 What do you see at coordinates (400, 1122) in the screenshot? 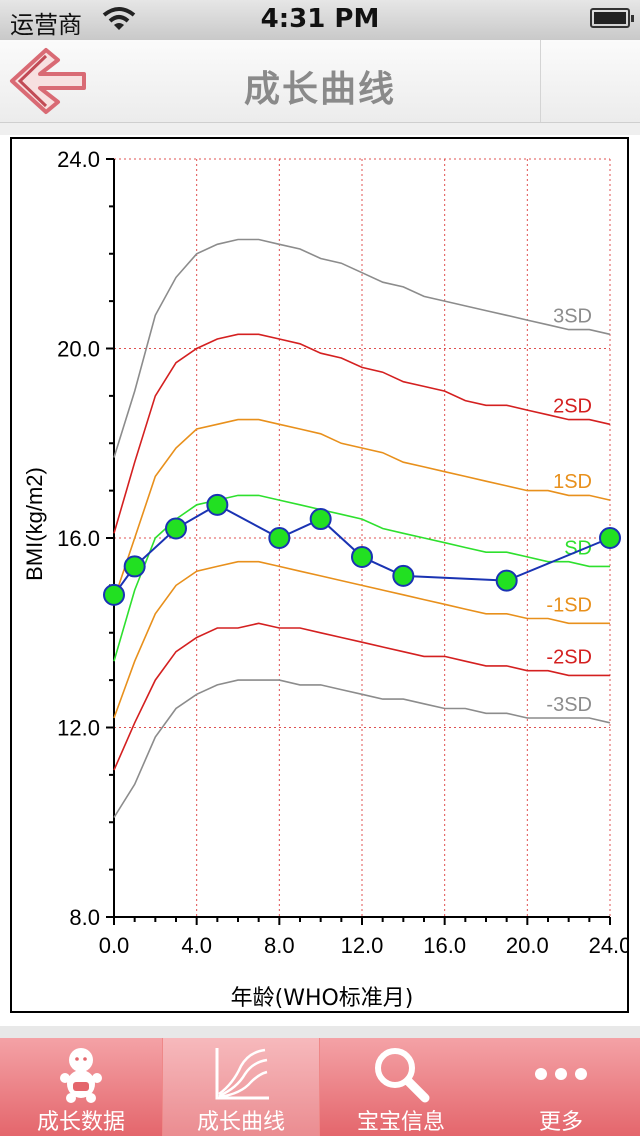
I see `tab-label: 宝宝信息` at bounding box center [400, 1122].